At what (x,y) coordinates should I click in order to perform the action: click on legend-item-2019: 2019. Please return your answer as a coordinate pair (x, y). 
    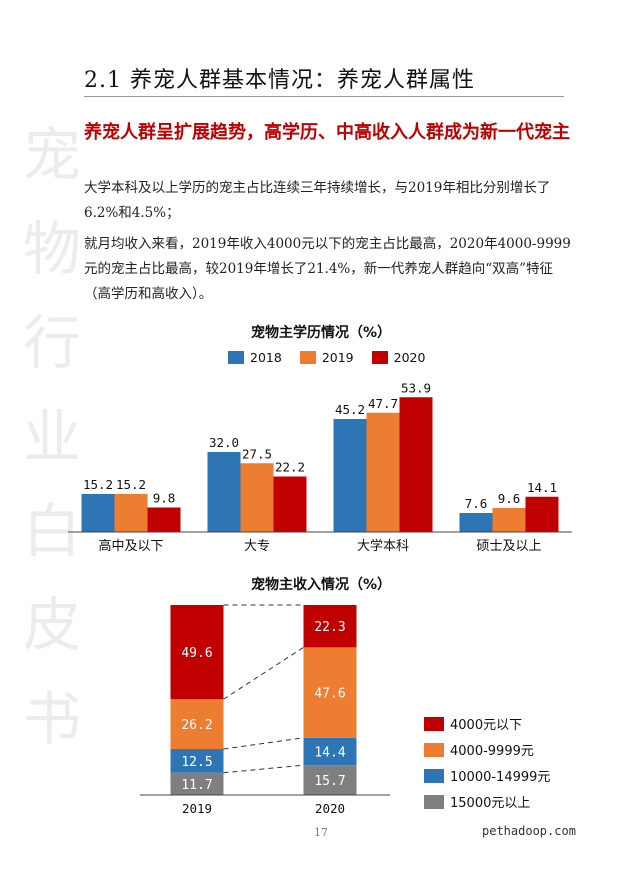
    Looking at the image, I should click on (326, 357).